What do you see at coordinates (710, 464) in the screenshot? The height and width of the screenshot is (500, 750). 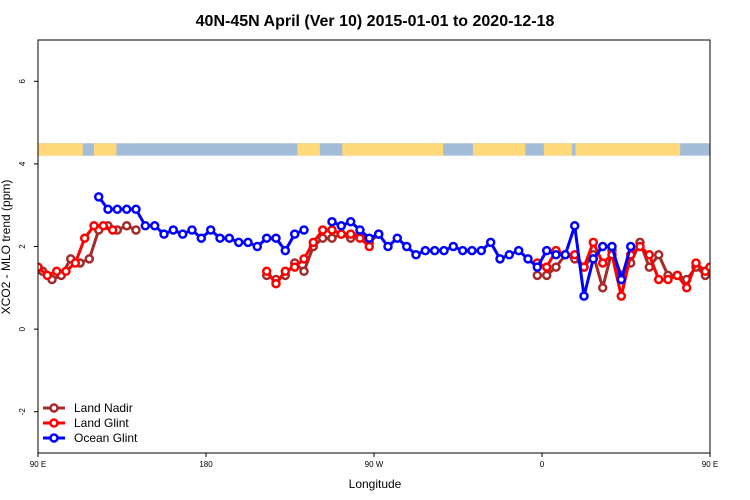 I see `x-tick-label: 90 E` at bounding box center [710, 464].